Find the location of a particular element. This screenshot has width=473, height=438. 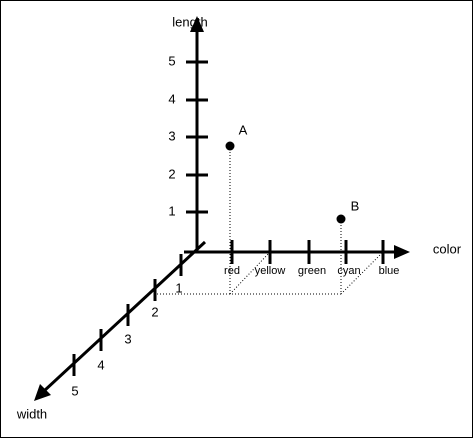

width-tick-label: 3 is located at coordinates (127, 338).